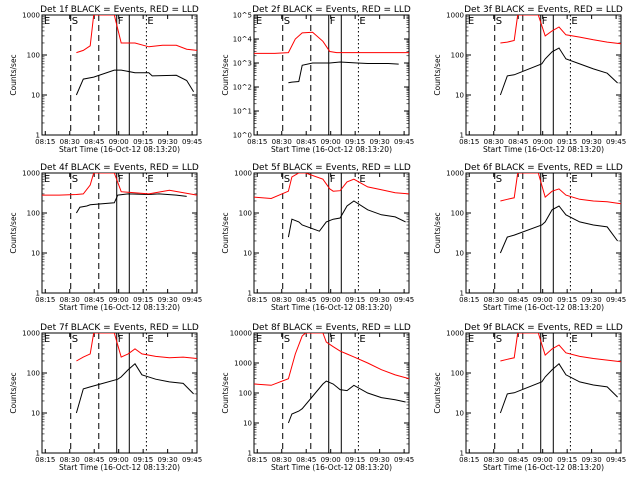 This screenshot has height=480, width=640. What do you see at coordinates (331, 328) in the screenshot?
I see `panel-title: Det 8f BLACK = Events, RED = LLD` at bounding box center [331, 328].